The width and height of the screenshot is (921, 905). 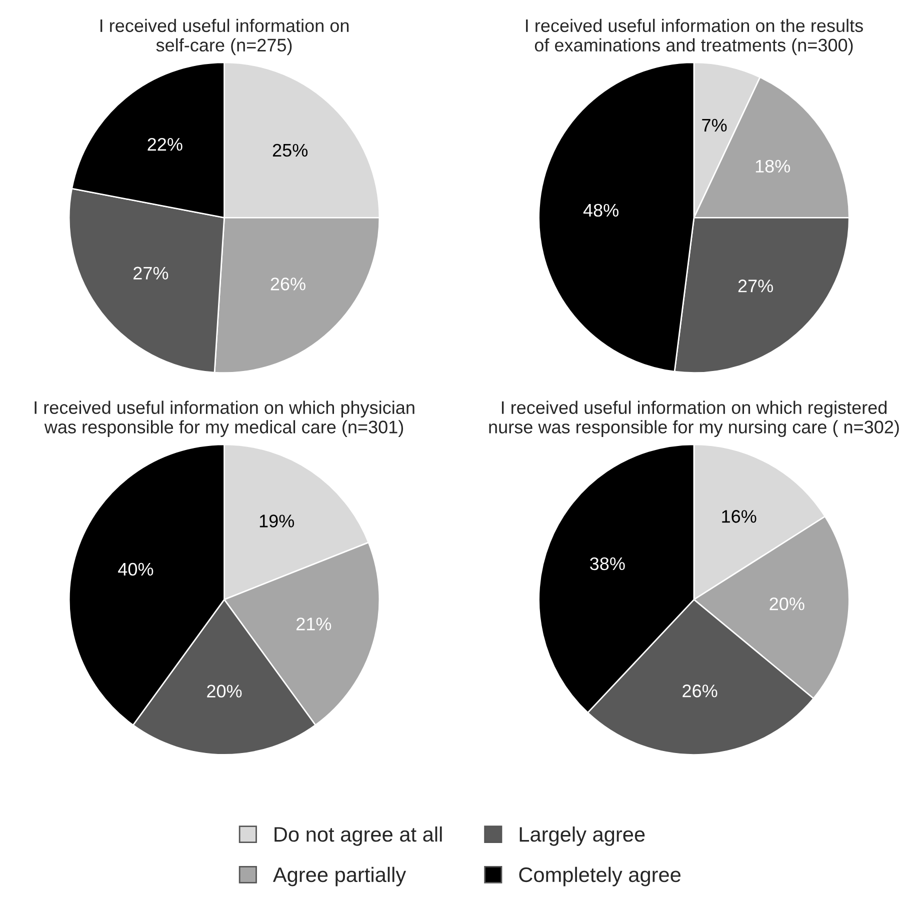 I want to click on data-label: 19%, so click(x=277, y=521).